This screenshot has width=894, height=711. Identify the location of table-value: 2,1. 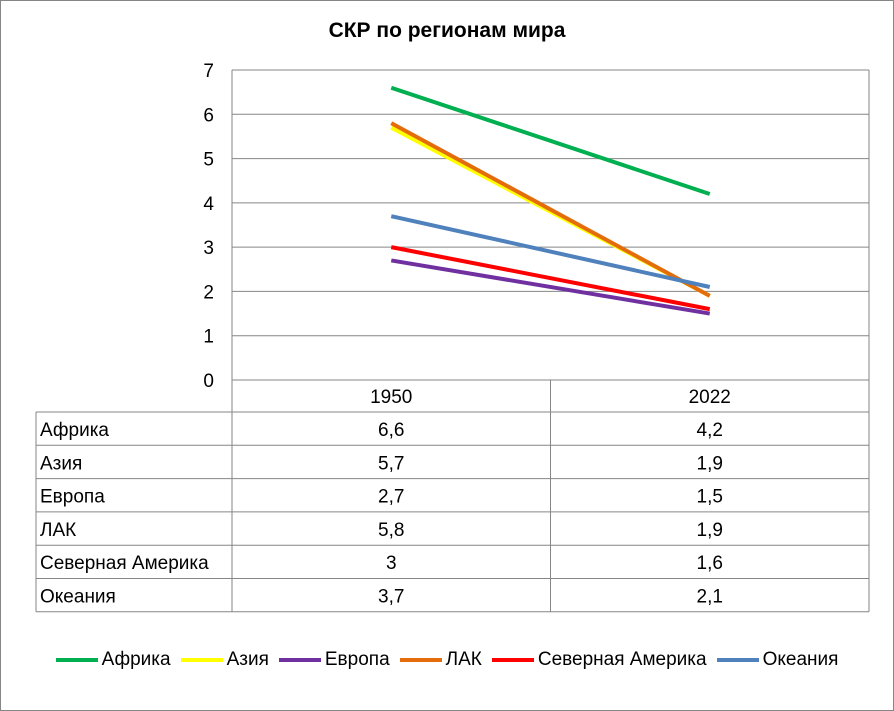
(710, 597).